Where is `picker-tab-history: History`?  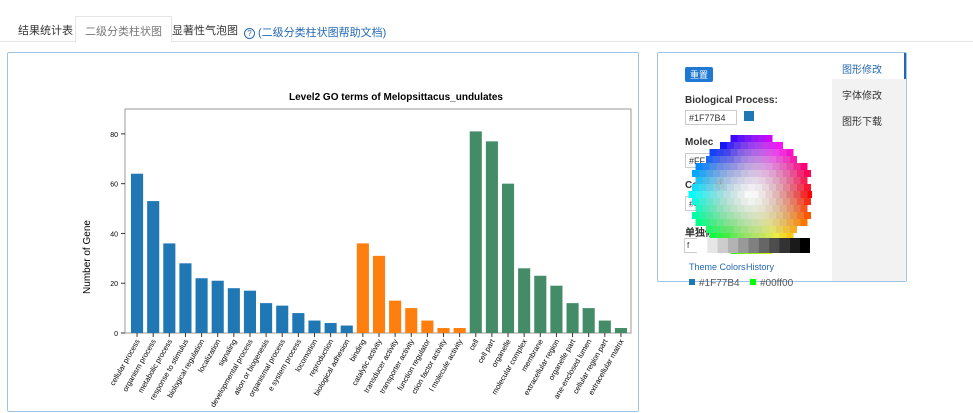
picker-tab-history: History is located at coordinates (760, 267).